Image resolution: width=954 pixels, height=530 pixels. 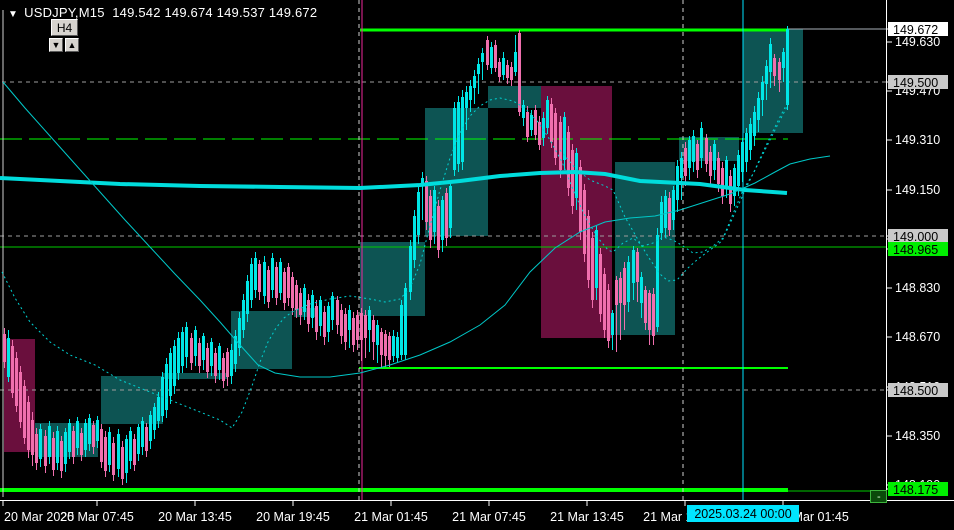 What do you see at coordinates (917, 337) in the screenshot?
I see `price-tick-label: 148.670` at bounding box center [917, 337].